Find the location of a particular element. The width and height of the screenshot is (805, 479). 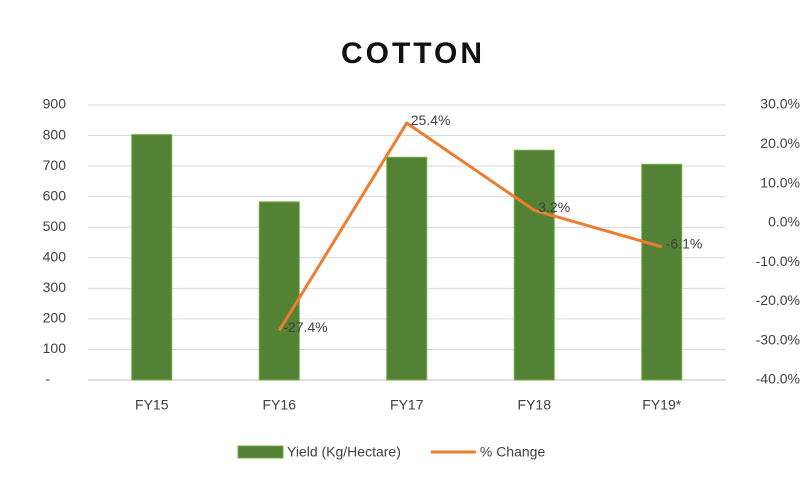

y-tick-label: 400 is located at coordinates (55, 256).